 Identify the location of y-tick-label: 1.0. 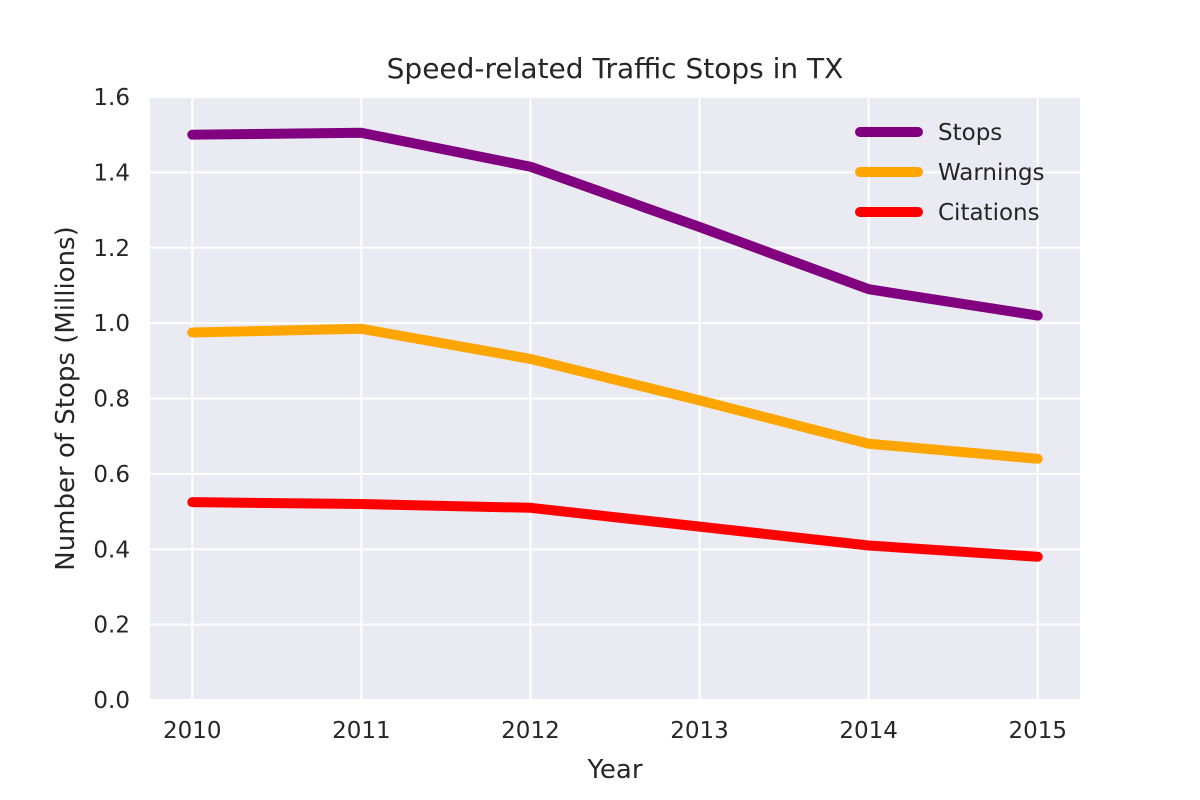
(111, 324).